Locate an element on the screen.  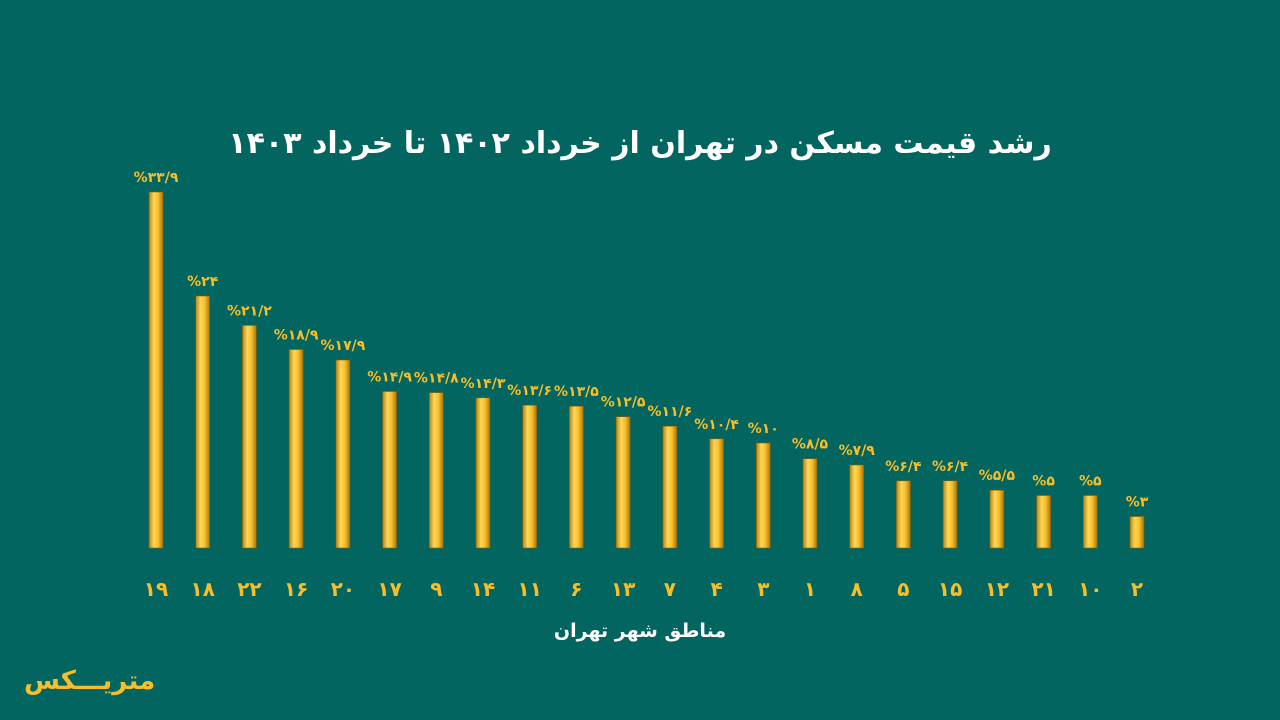
x-tick-label: ۱۲ is located at coordinates (997, 589).